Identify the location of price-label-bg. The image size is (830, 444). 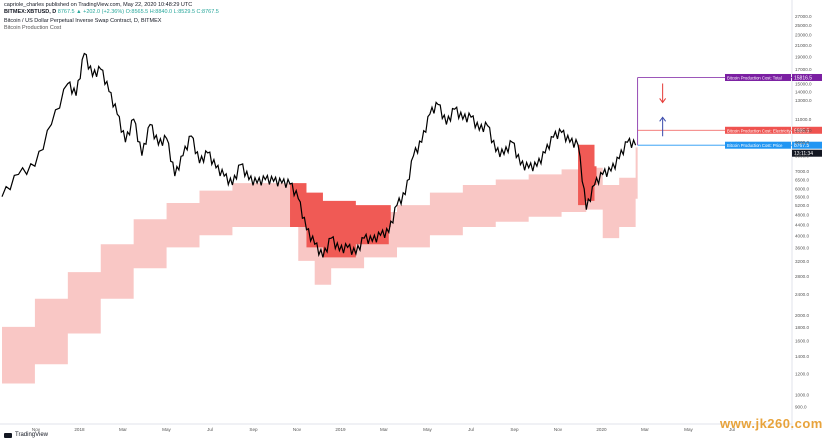
(758, 145).